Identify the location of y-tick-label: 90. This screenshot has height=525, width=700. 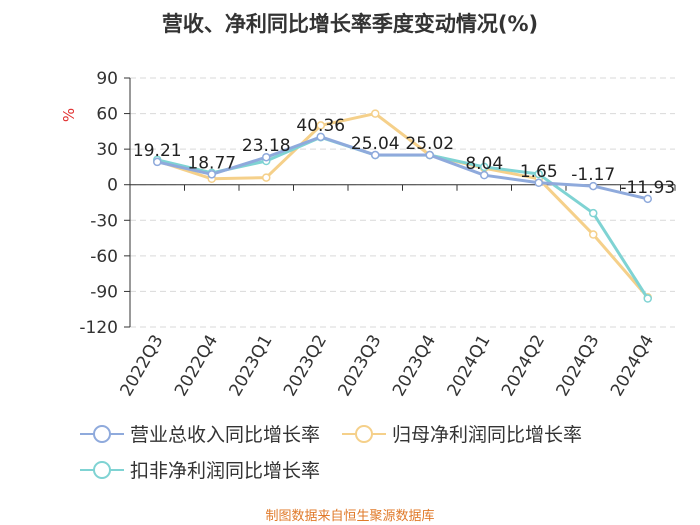
(107, 79).